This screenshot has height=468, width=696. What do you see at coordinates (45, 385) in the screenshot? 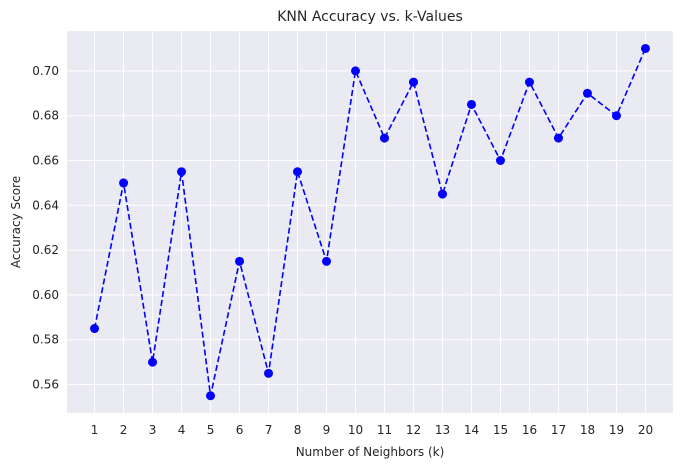
I see `y-tick-label: 0.56` at bounding box center [45, 385].